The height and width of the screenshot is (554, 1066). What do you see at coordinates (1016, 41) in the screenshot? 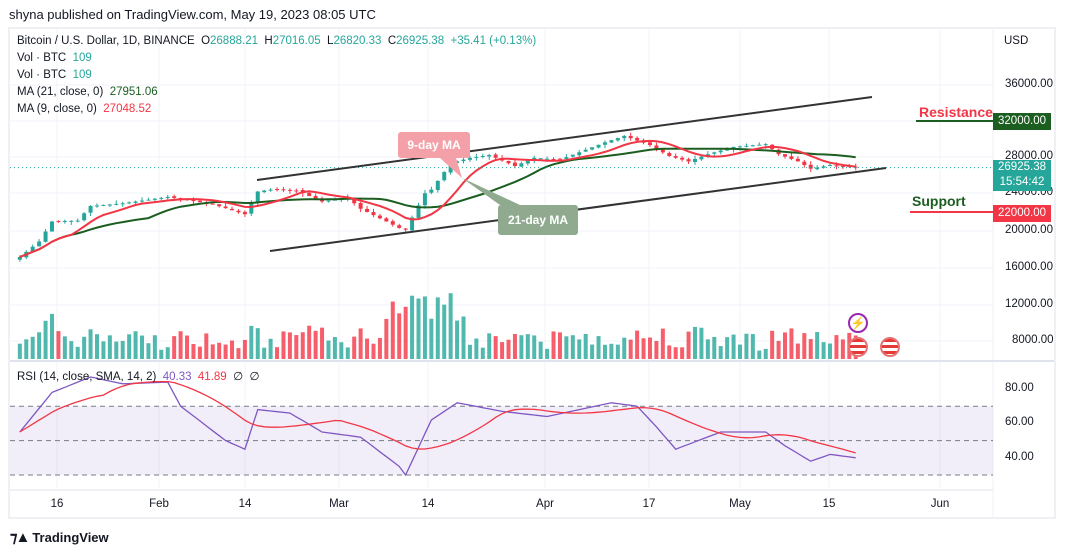
I see `currency-label: USD` at bounding box center [1016, 41].